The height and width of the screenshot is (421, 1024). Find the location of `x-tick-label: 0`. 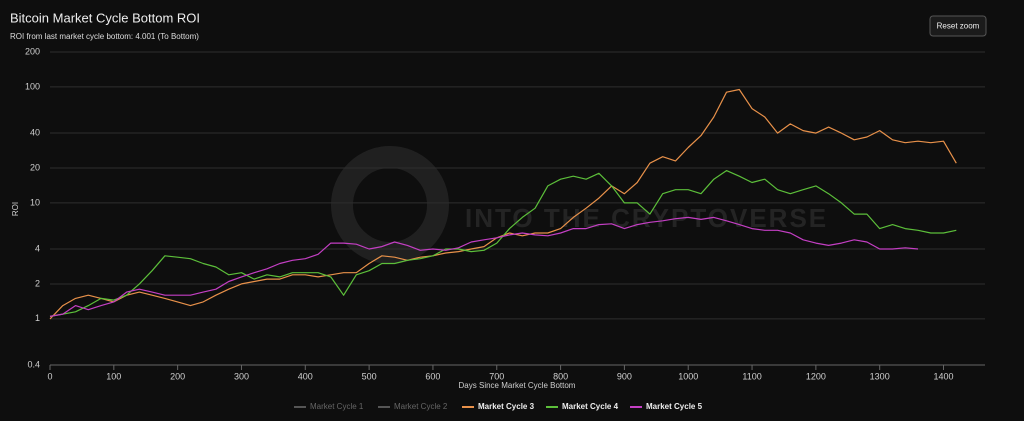

x-tick-label: 0 is located at coordinates (49, 376).